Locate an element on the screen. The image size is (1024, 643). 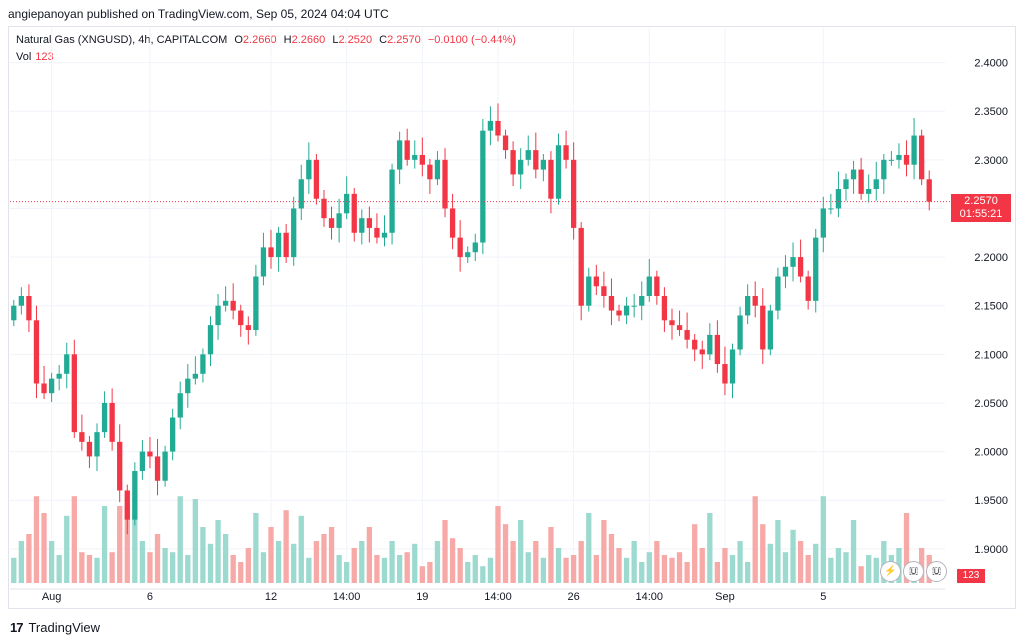
open-value: 2.2660 is located at coordinates (259, 40).